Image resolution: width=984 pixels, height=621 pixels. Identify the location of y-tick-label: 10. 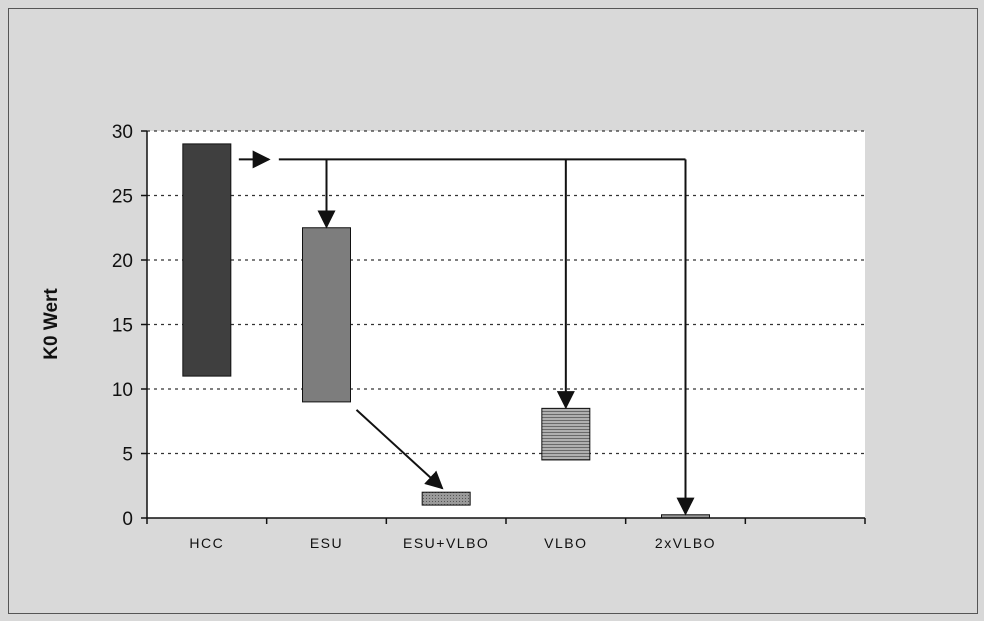
(122, 390).